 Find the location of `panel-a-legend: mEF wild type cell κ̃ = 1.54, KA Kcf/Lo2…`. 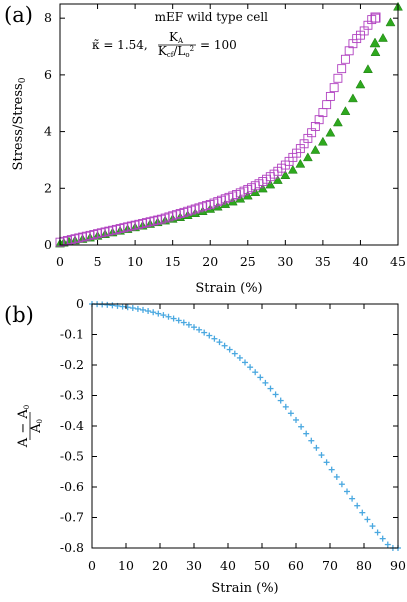

panel-a-legend: mEF wild type cell κ̃ = 1.54, KA Kcf/Lo2… is located at coordinates (236, 34).